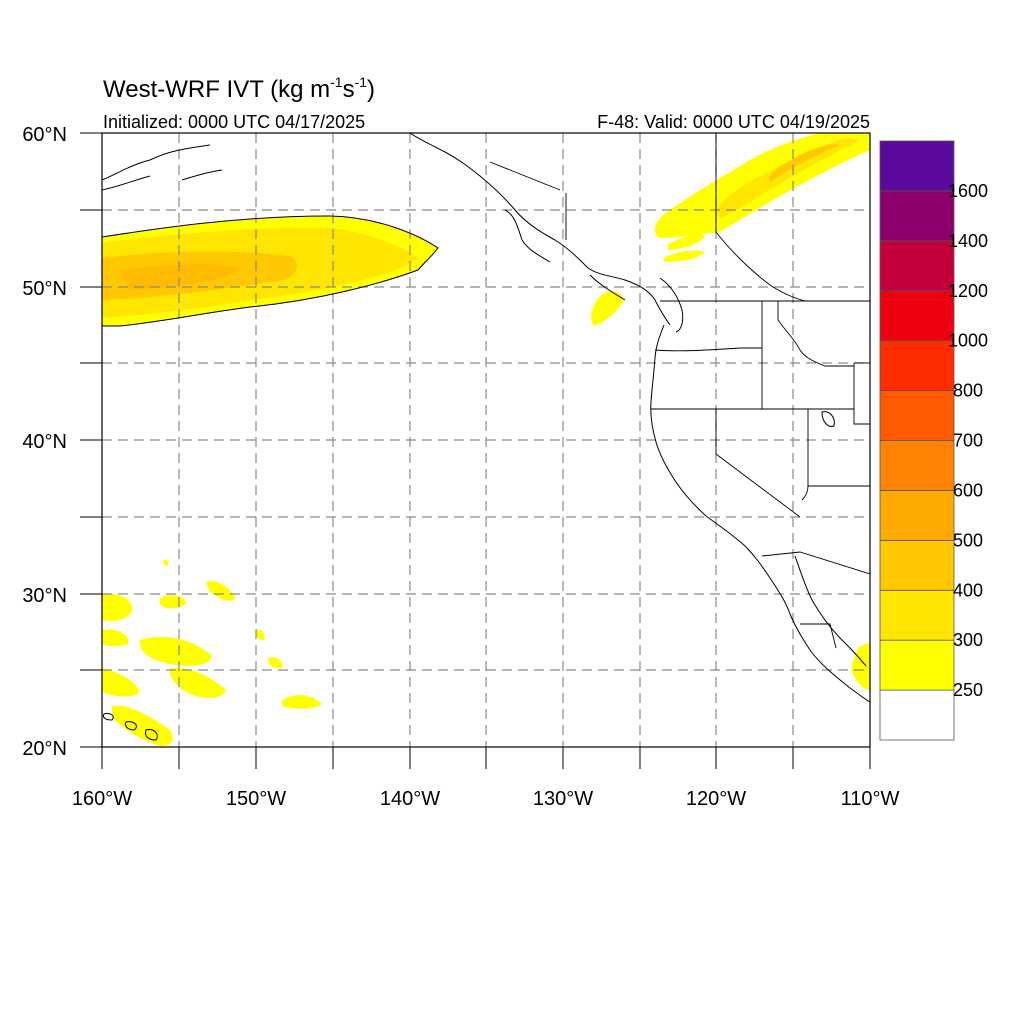 This screenshot has width=1024, height=1024. What do you see at coordinates (968, 191) in the screenshot?
I see `colorbar-label: 1600` at bounding box center [968, 191].